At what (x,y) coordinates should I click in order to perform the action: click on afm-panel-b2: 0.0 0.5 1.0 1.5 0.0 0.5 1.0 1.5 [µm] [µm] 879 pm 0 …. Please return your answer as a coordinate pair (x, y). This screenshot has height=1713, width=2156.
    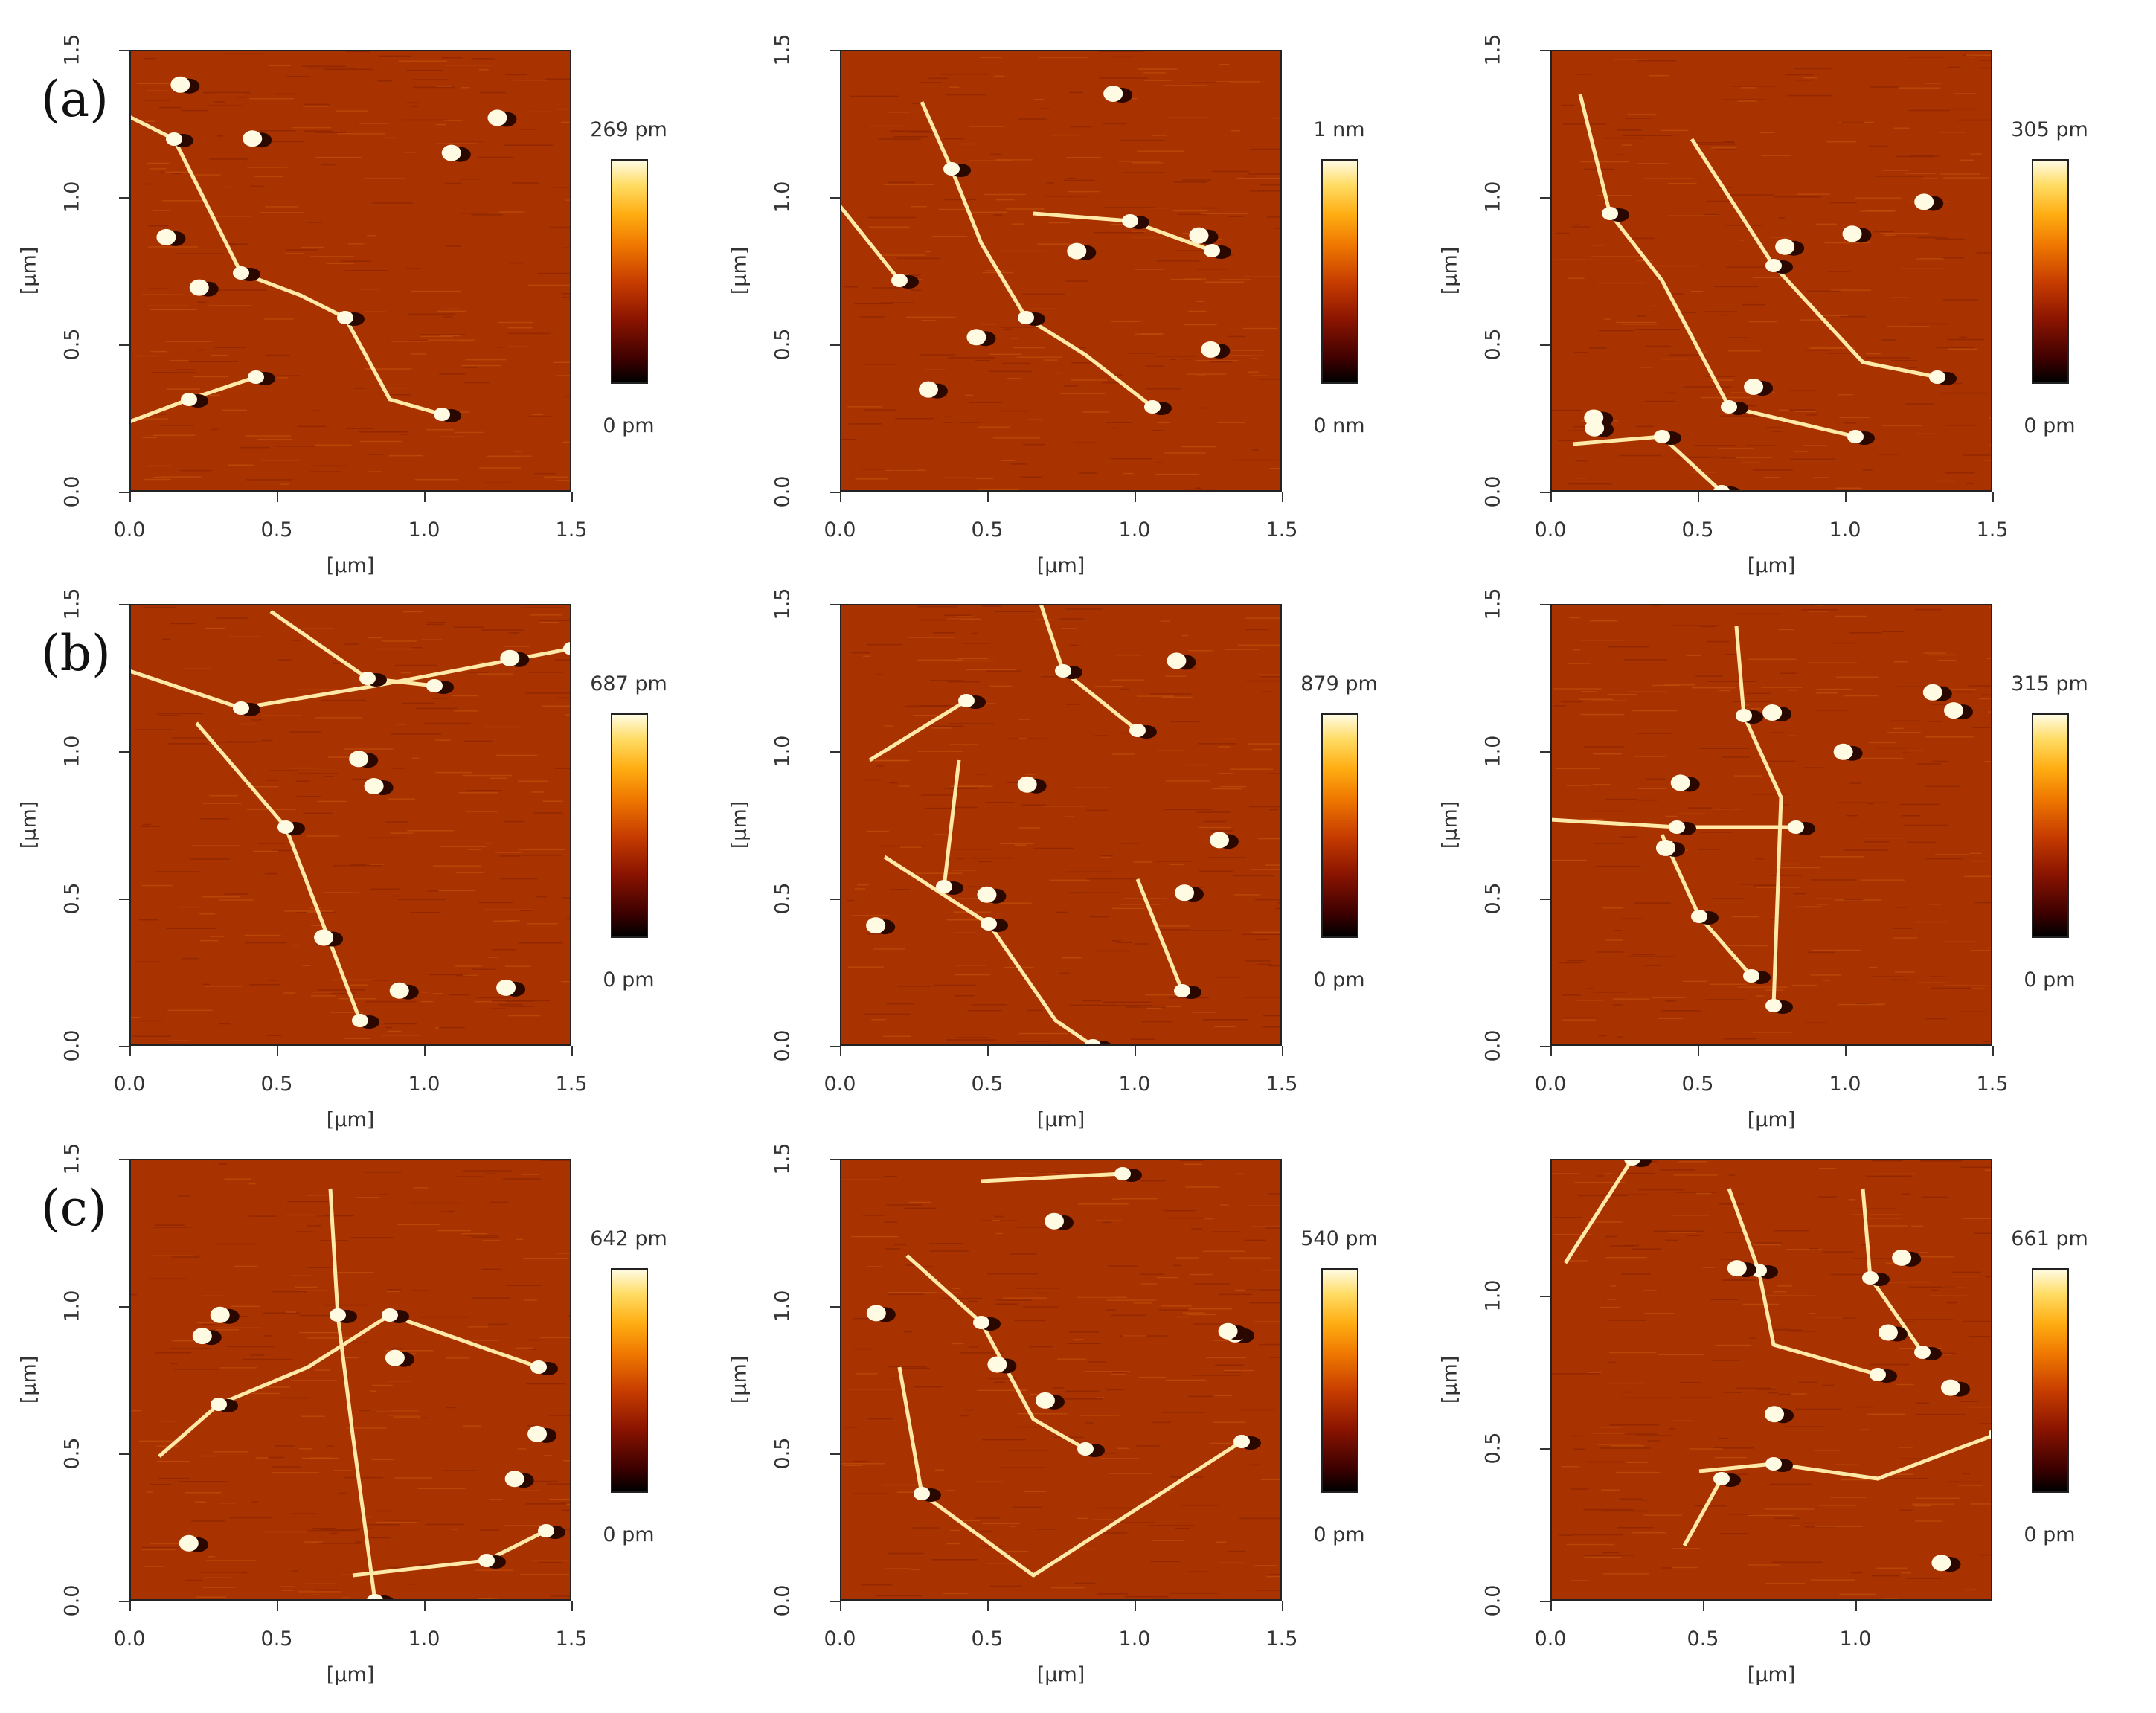
    Looking at the image, I should click on (1097, 871).